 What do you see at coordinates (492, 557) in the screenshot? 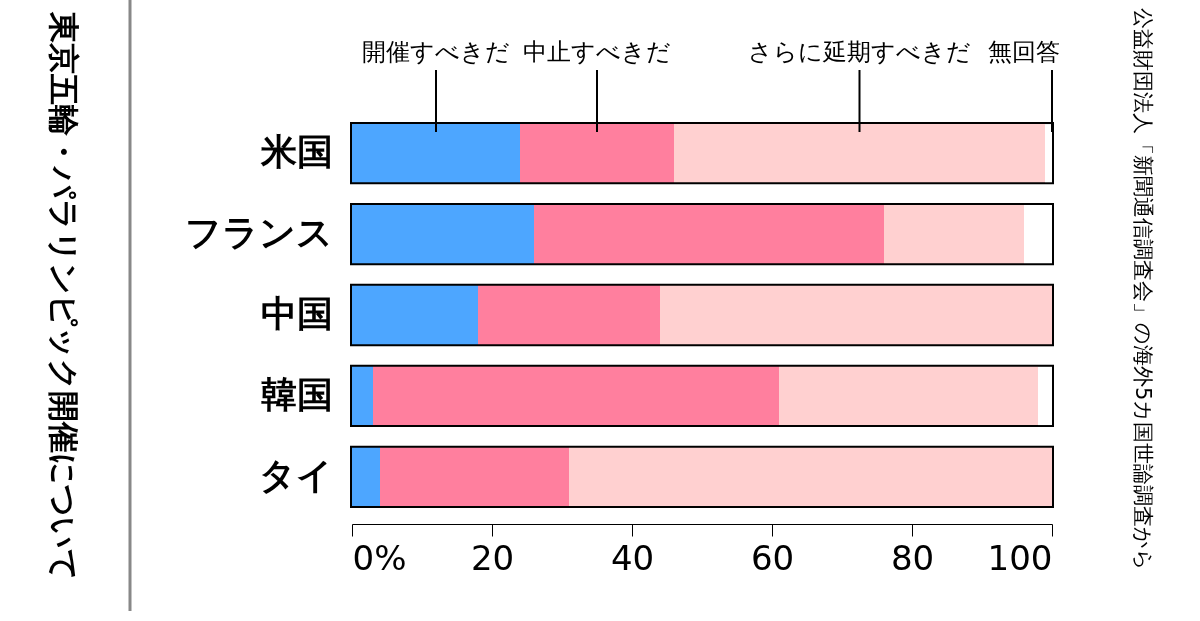
I see `x-tick-label: 20` at bounding box center [492, 557].